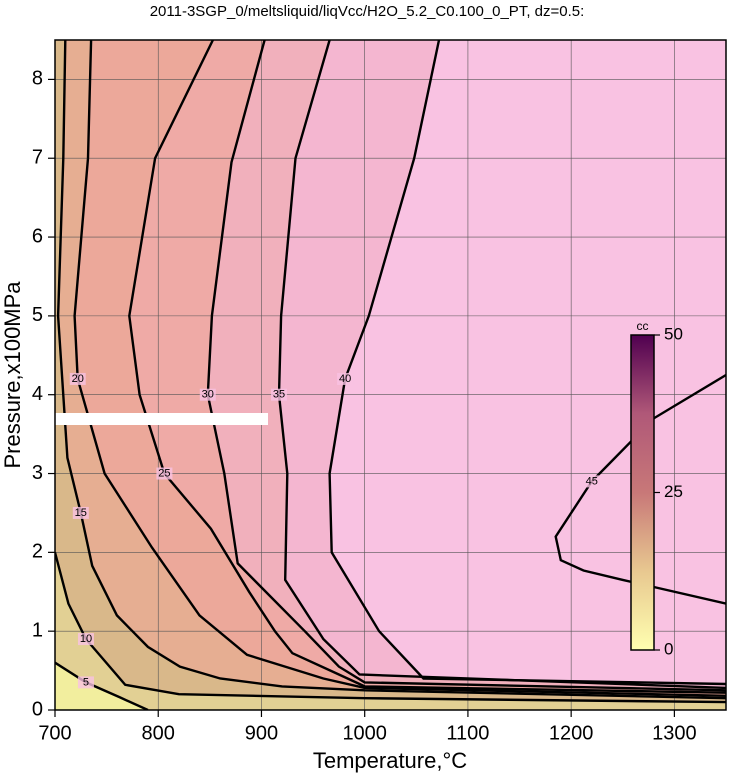 This screenshot has height=776, width=734. Describe the element at coordinates (54, 733) in the screenshot. I see `x-tick-label: 700` at that location.